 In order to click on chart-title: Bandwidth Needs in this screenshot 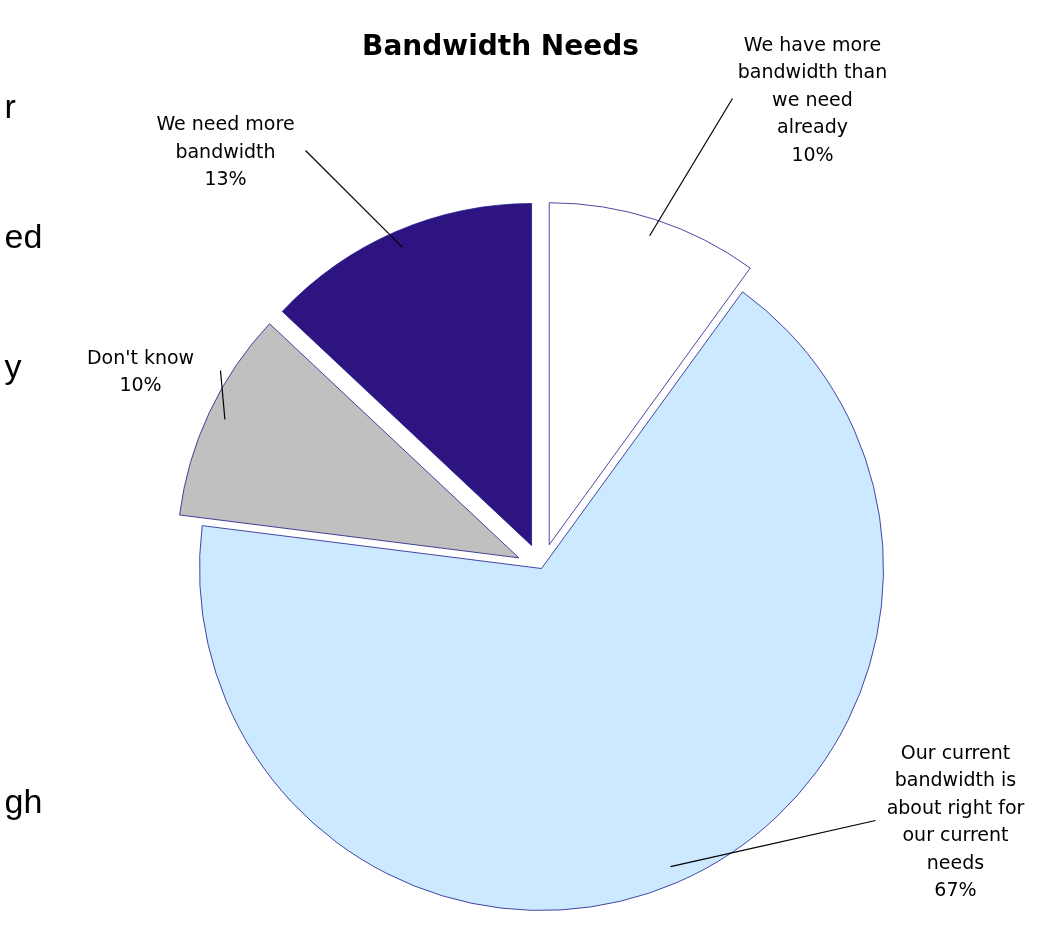, I will do `click(500, 45)`.